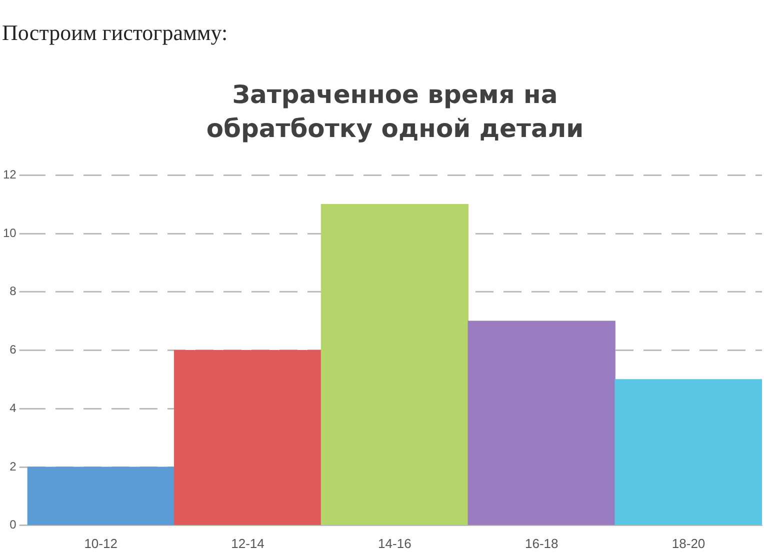 Image resolution: width=764 pixels, height=555 pixels. Describe the element at coordinates (689, 543) in the screenshot. I see `x-tick-label: 18-20` at that location.